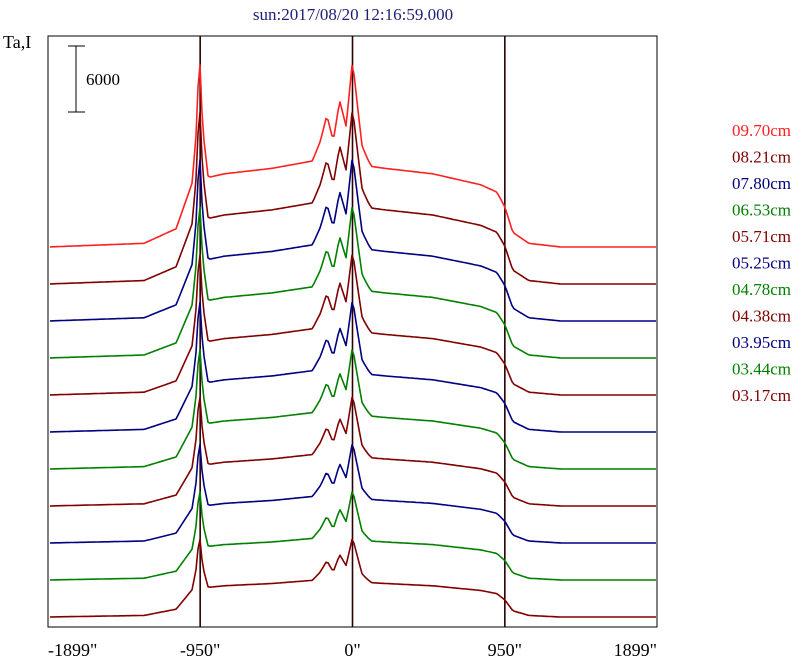 The width and height of the screenshot is (807, 662). What do you see at coordinates (352, 578) in the screenshot?
I see `series-line-03.17cm` at bounding box center [352, 578].